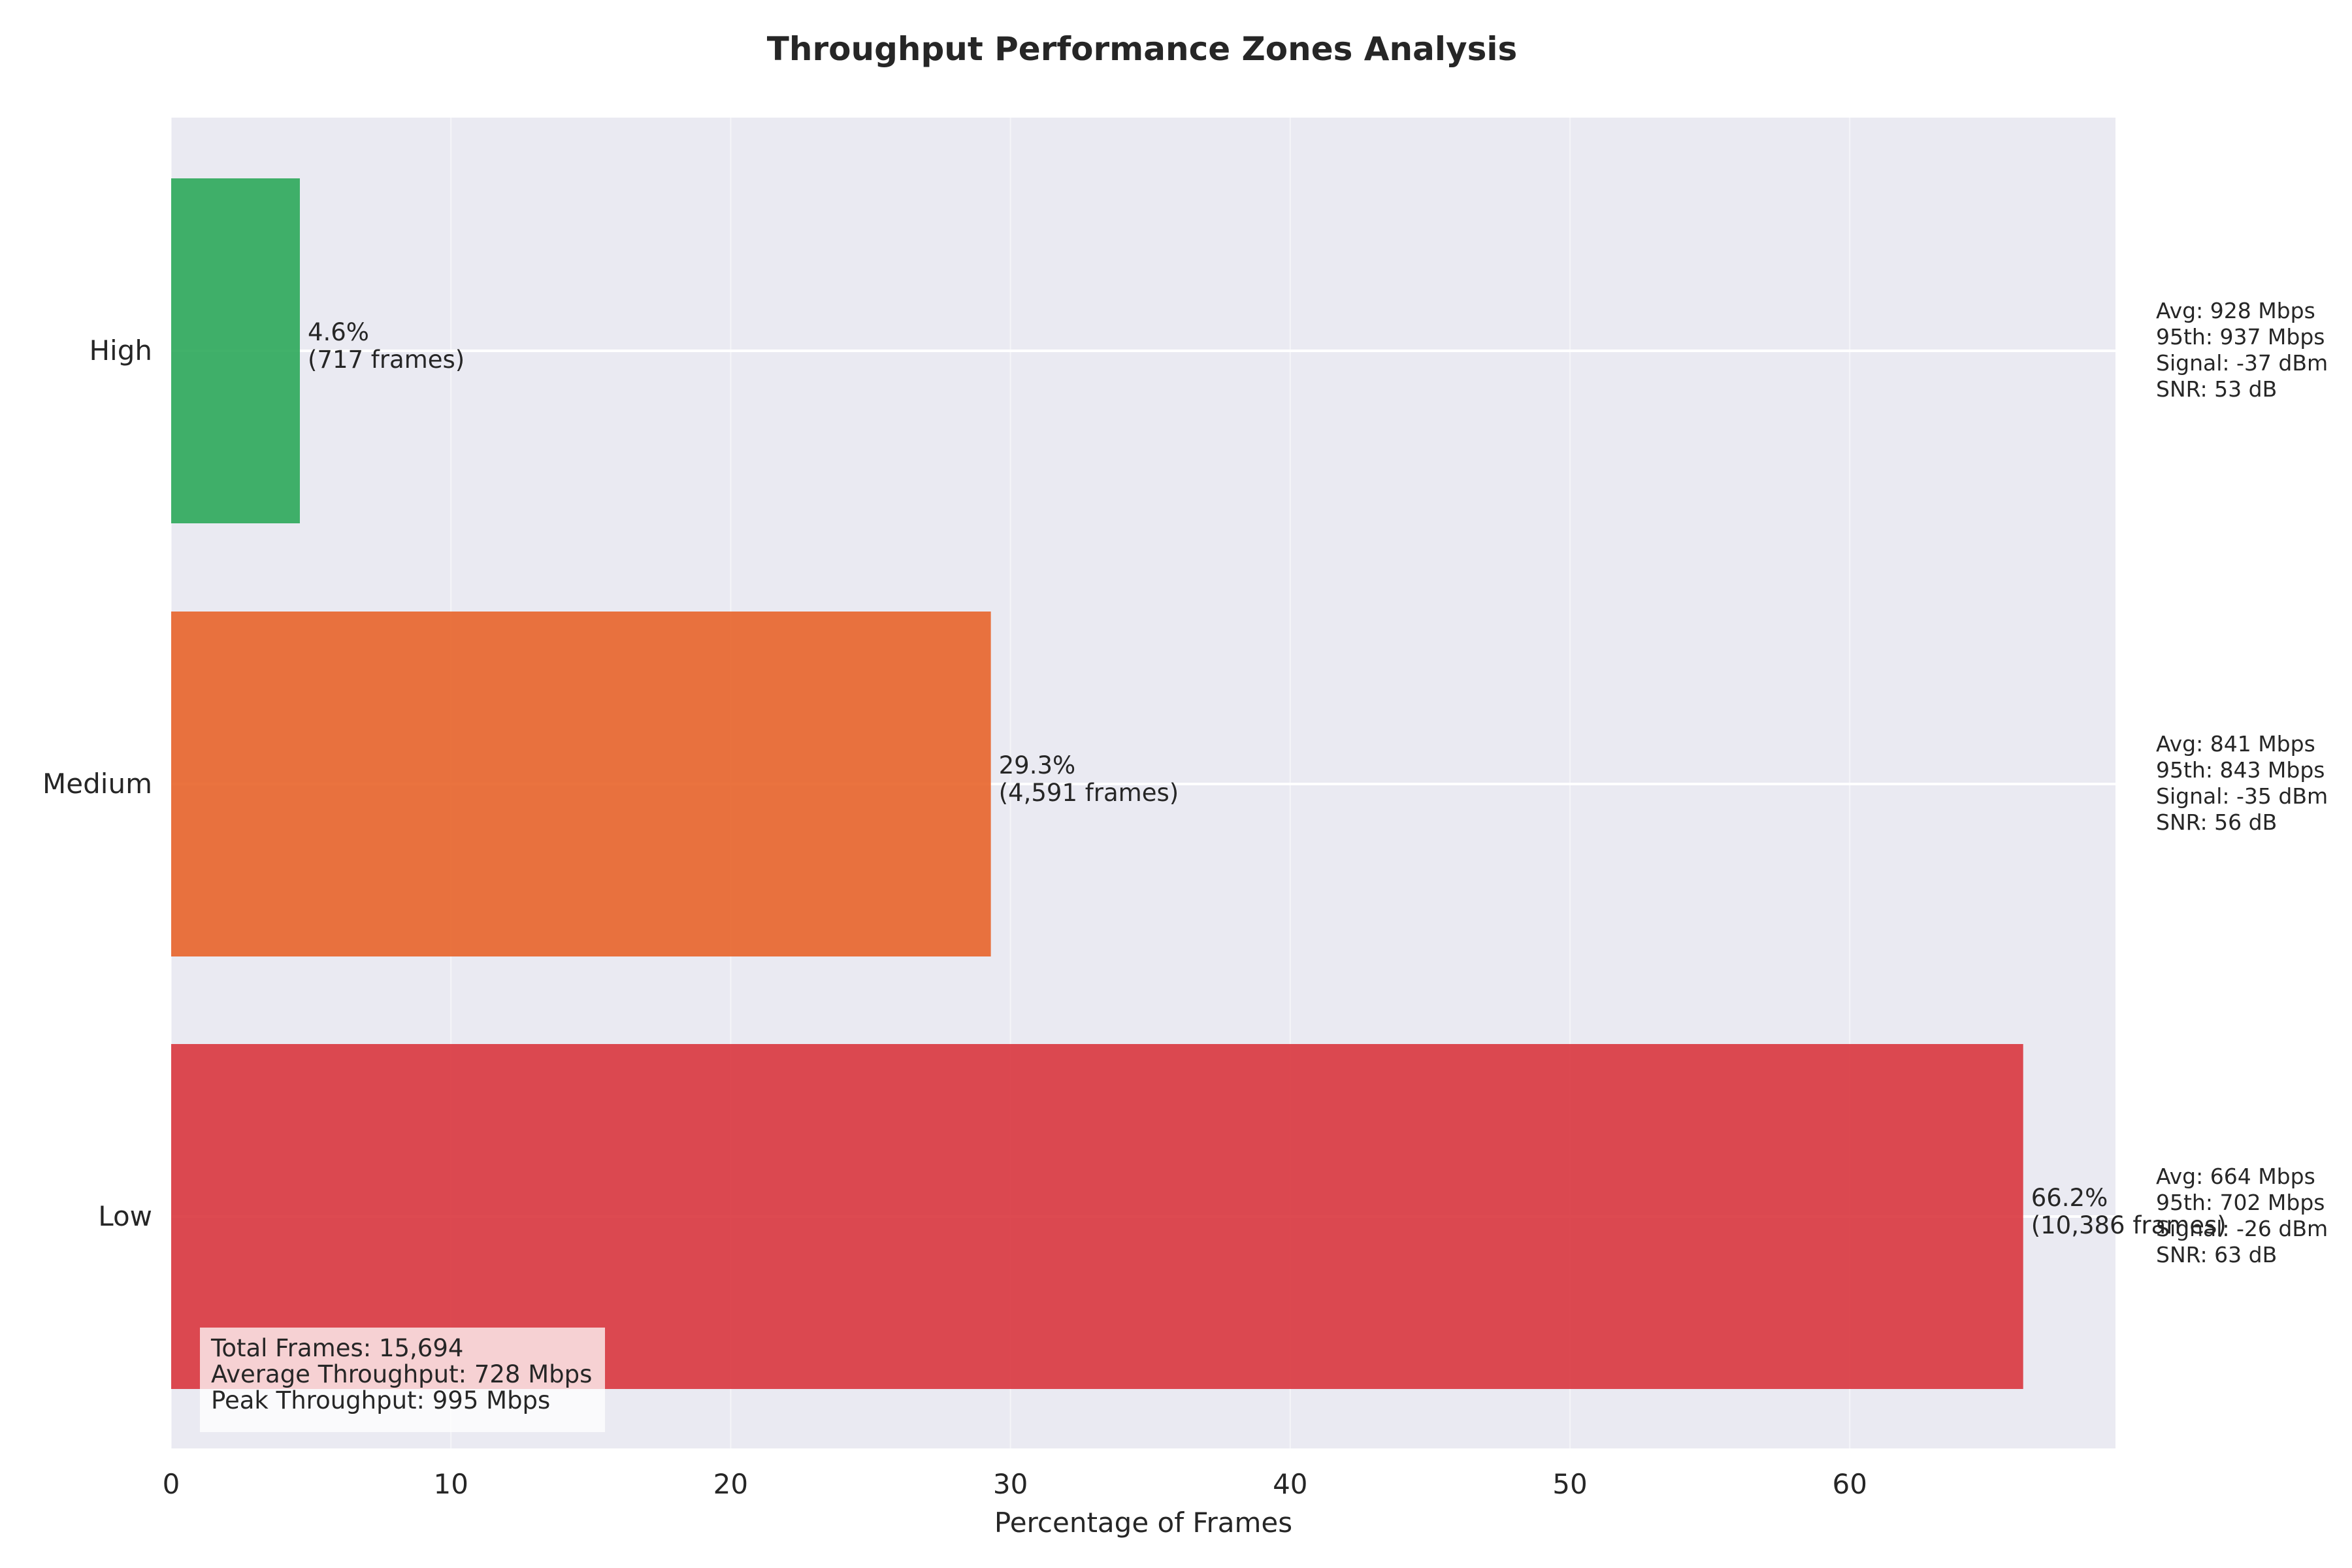 This screenshot has height=1568, width=2352. What do you see at coordinates (450, 1484) in the screenshot?
I see `x-tick-label: 10` at bounding box center [450, 1484].